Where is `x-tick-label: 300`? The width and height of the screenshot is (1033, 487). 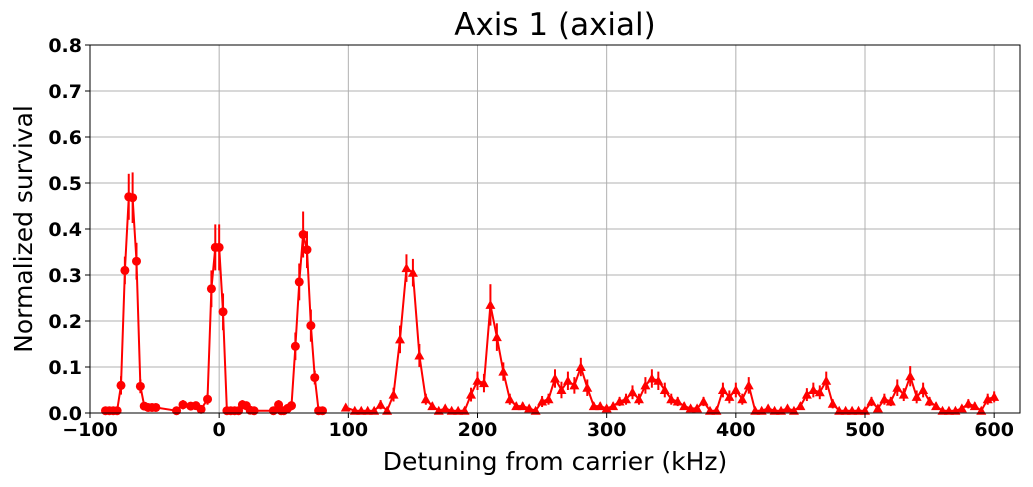 x-tick-label: 300 is located at coordinates (607, 430).